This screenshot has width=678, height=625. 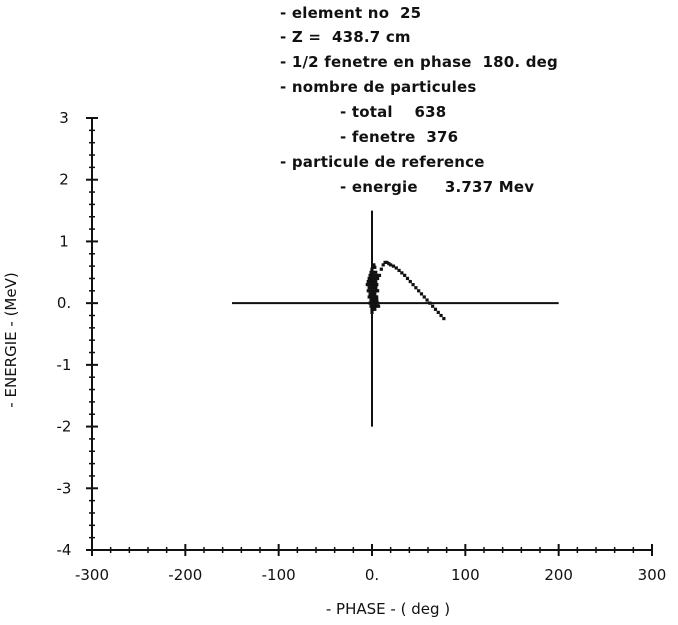 I want to click on annotation-particle-count: - nombre de particules, so click(x=378, y=87).